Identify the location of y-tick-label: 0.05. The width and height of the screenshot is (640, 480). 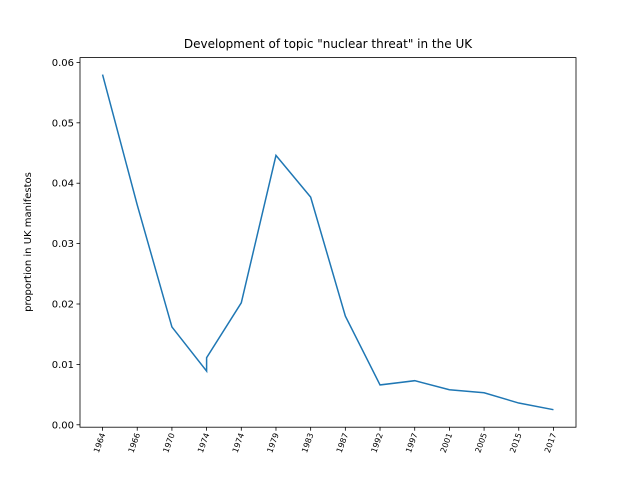
(63, 123).